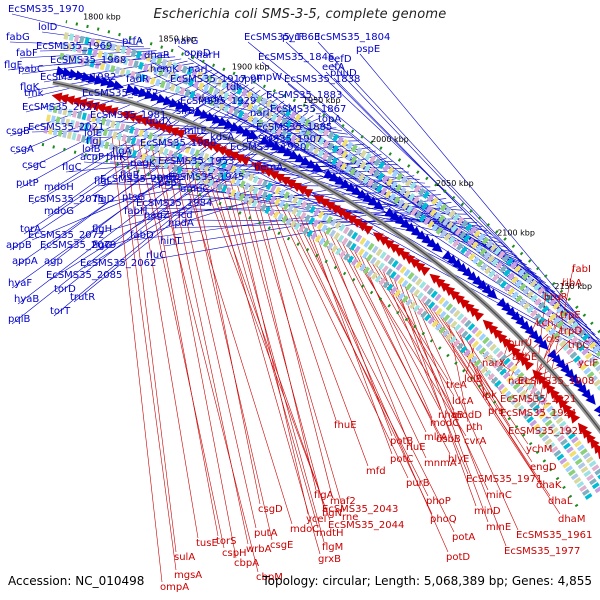 This screenshot has height=600, width=600. What do you see at coordinates (136, 211) in the screenshot?
I see `forward-gene-label: fabH` at bounding box center [136, 211].